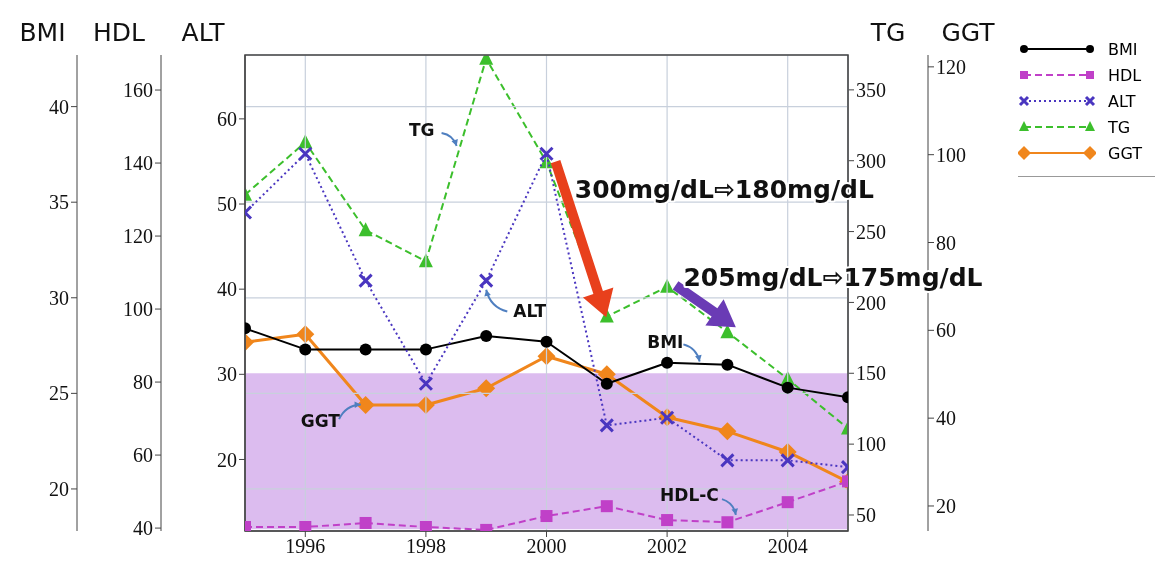  Describe the element at coordinates (887, 32) in the screenshot. I see `y-axis-title: TG` at that location.